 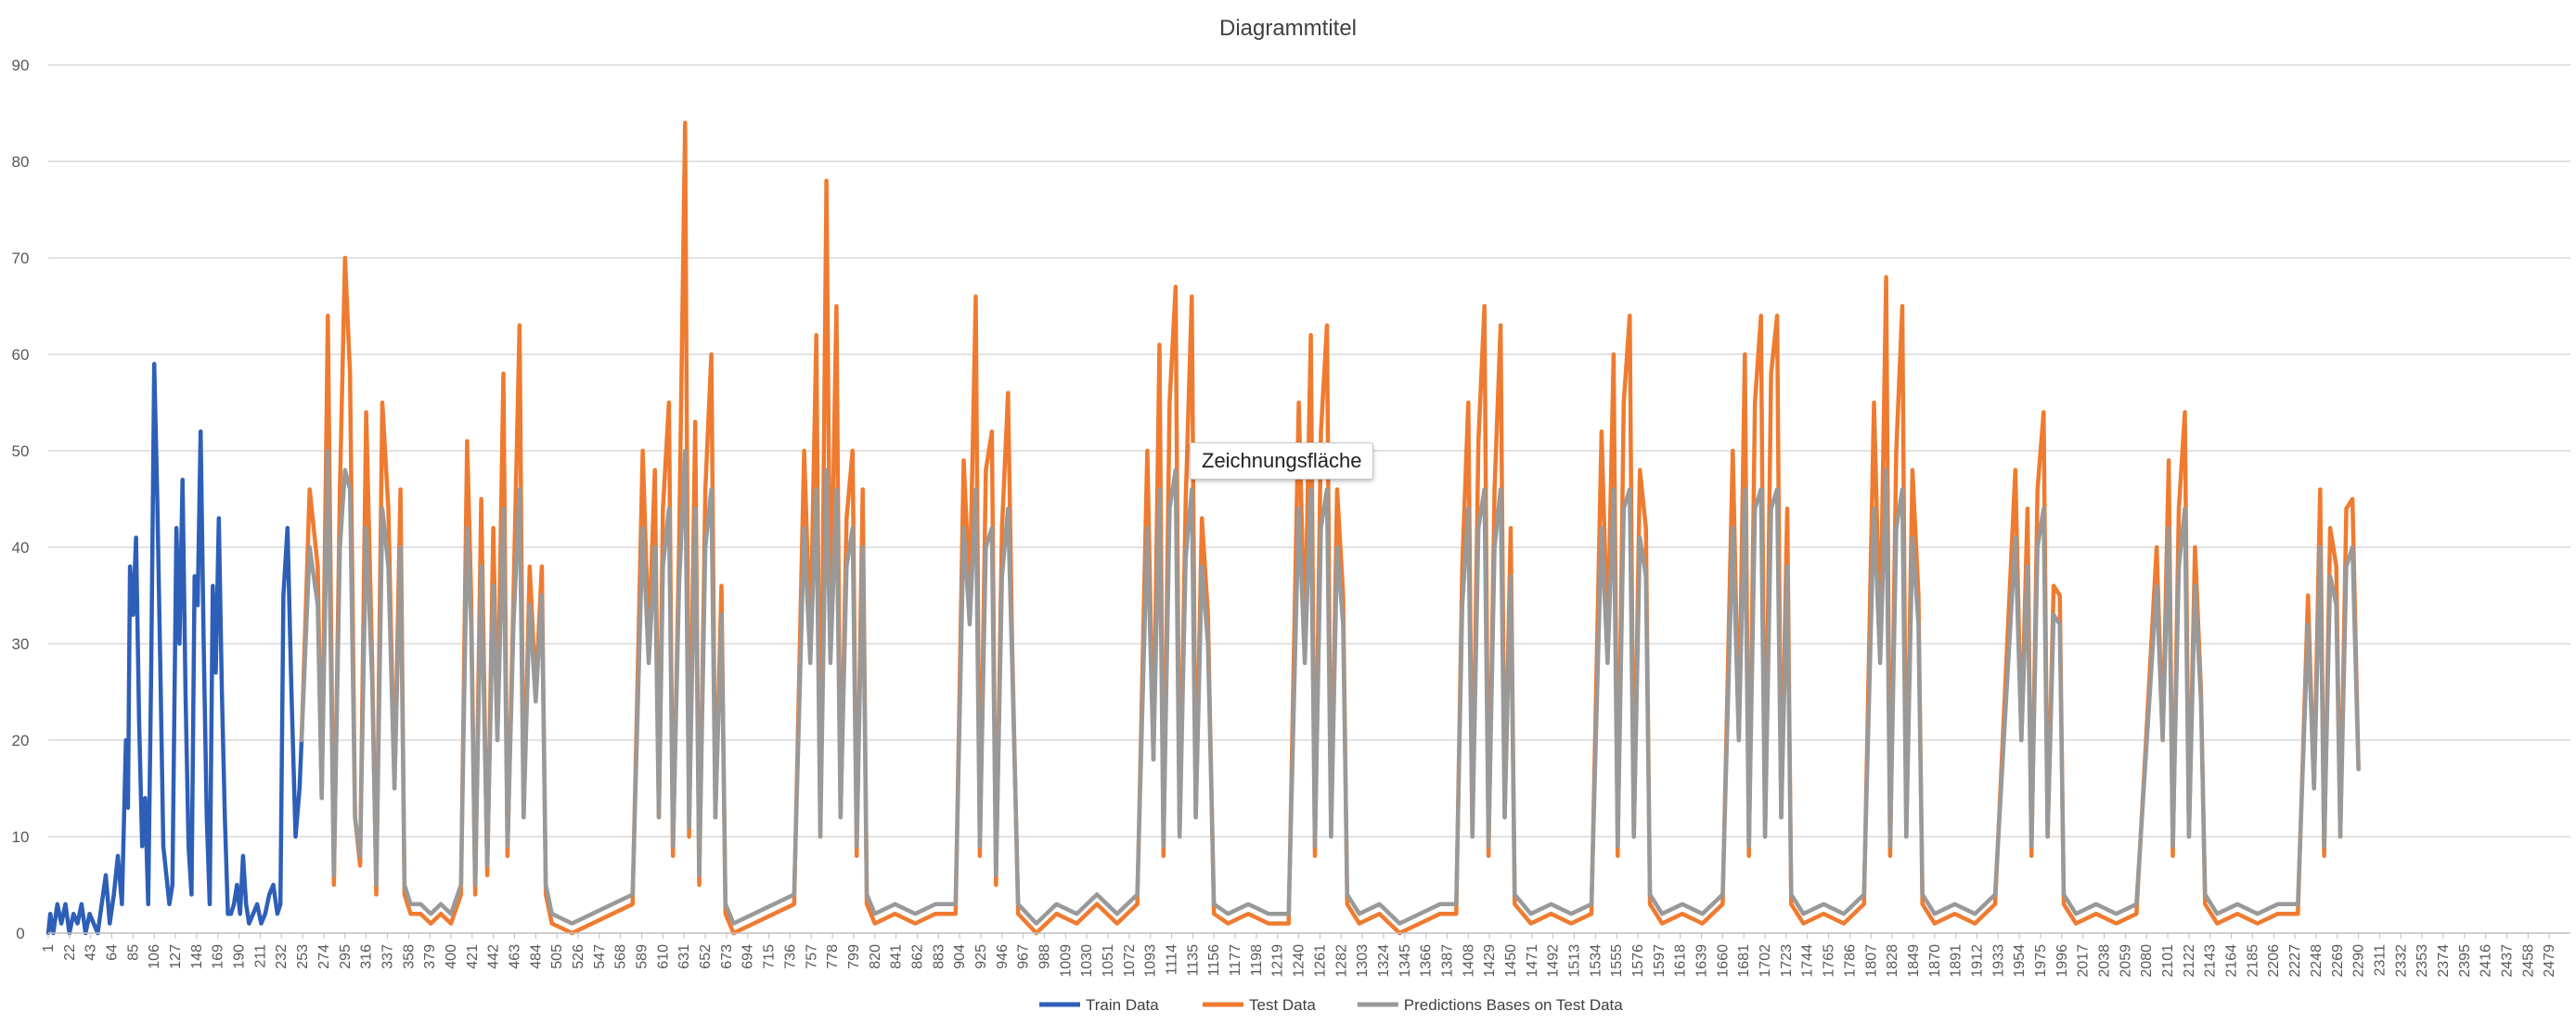 What do you see at coordinates (1829, 961) in the screenshot?
I see `x-tick-label: 1765` at bounding box center [1829, 961].